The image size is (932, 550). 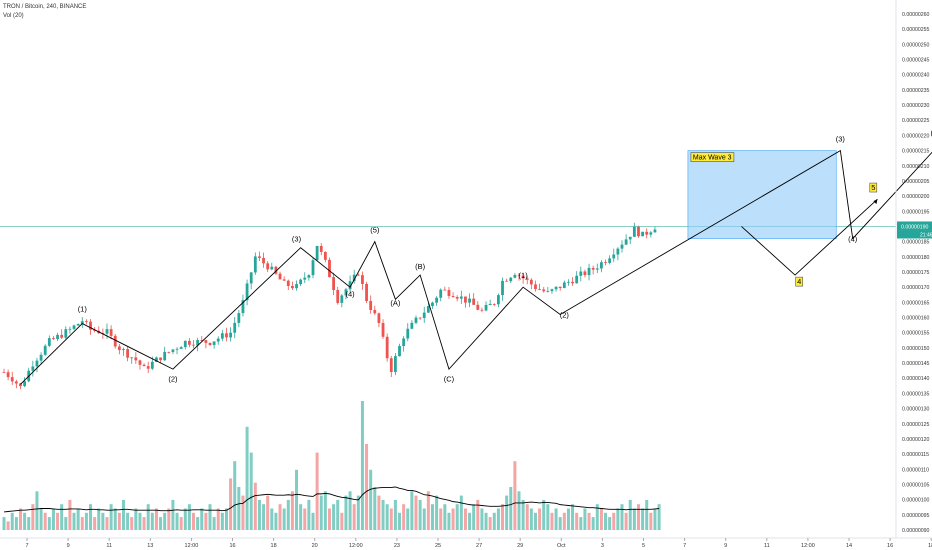 I want to click on time-tick-label: 12:00, so click(x=808, y=546).